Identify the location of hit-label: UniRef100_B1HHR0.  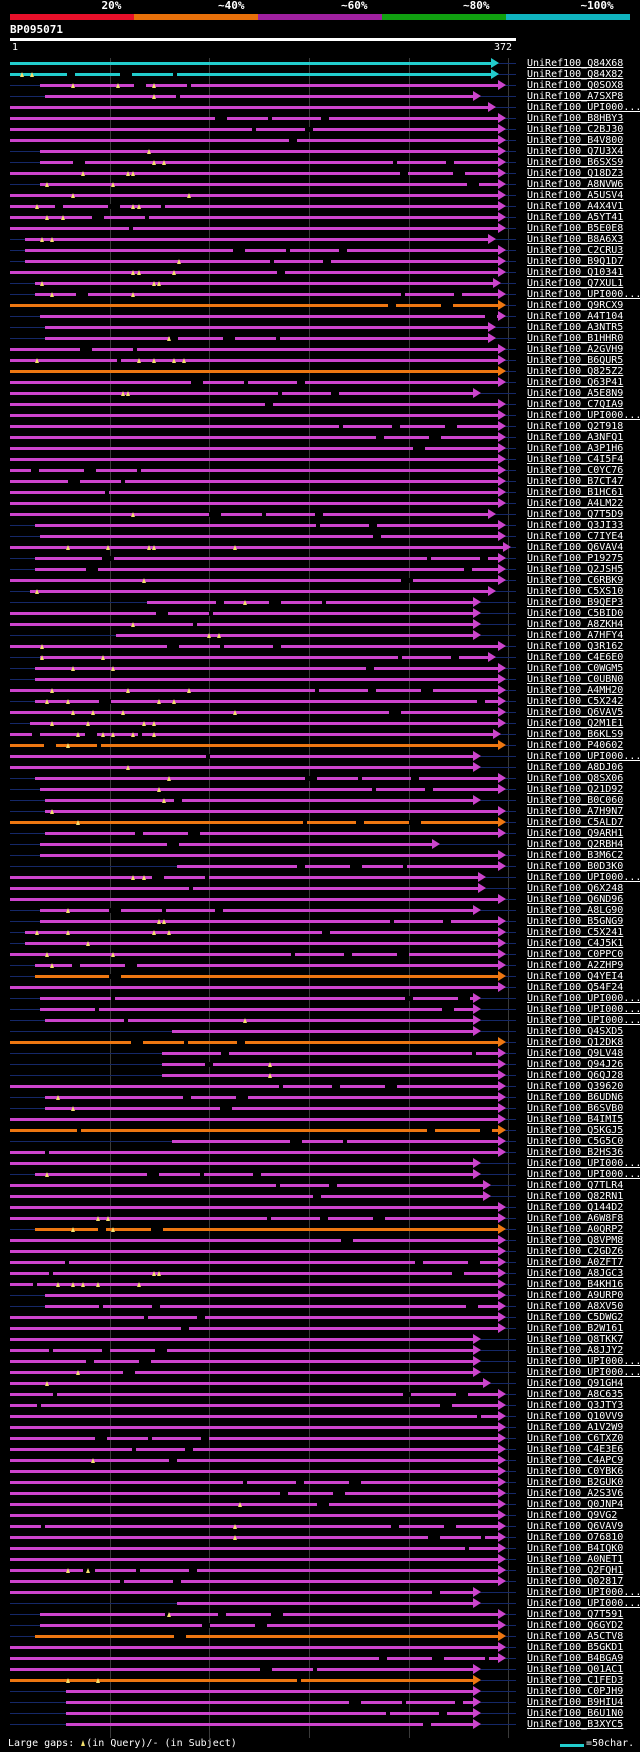
(575, 338).